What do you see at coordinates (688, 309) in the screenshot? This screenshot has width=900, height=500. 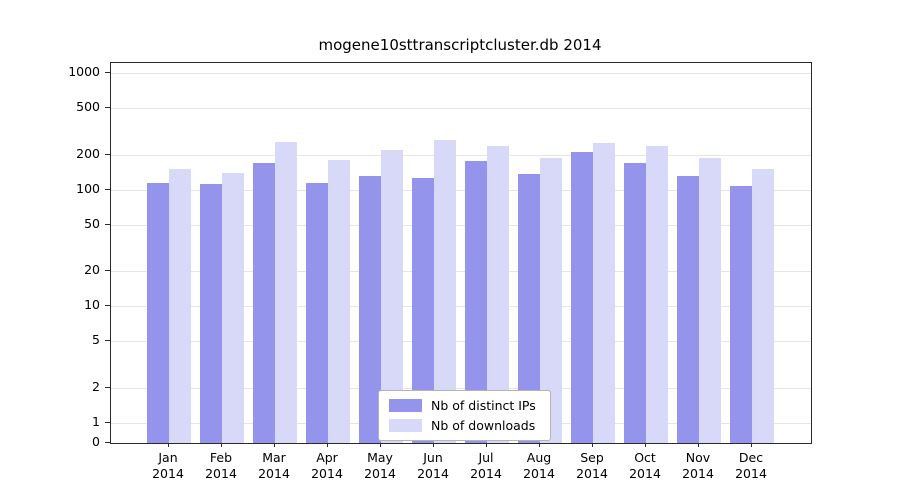 I see `bar-nov-ips` at bounding box center [688, 309].